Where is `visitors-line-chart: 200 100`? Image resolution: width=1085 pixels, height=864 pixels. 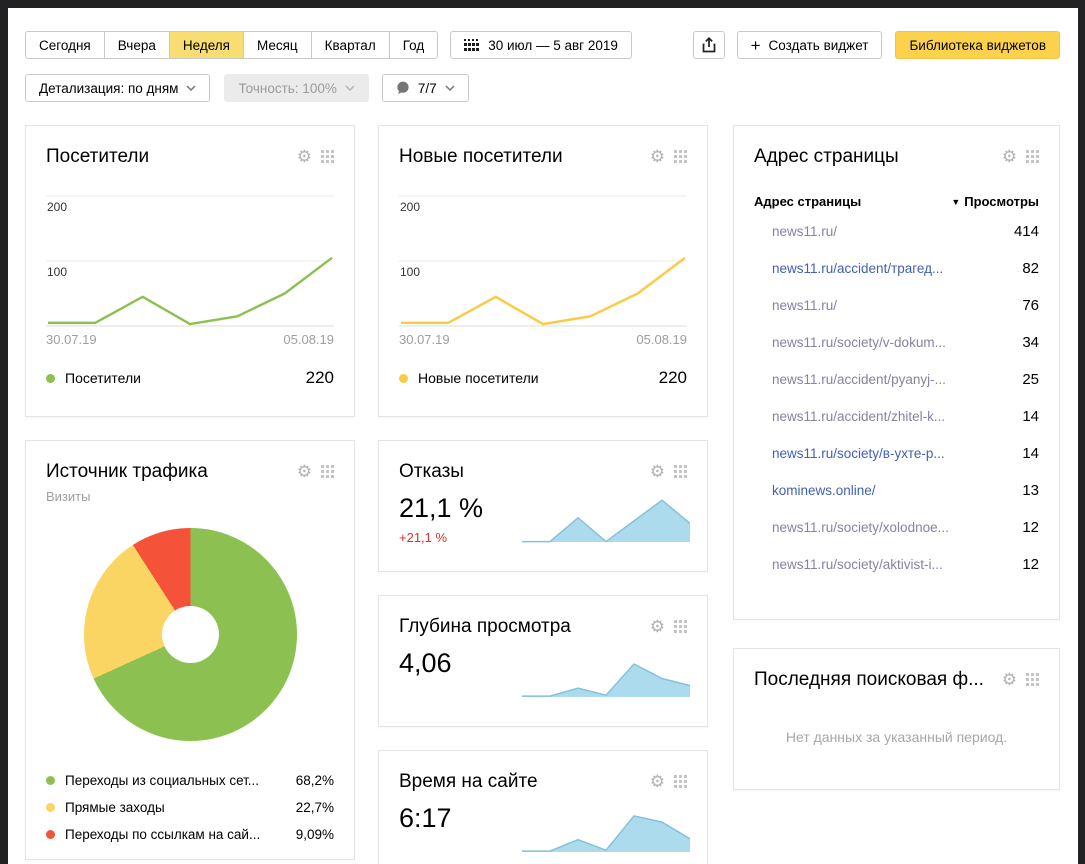 visitors-line-chart: 200 100 is located at coordinates (190, 262).